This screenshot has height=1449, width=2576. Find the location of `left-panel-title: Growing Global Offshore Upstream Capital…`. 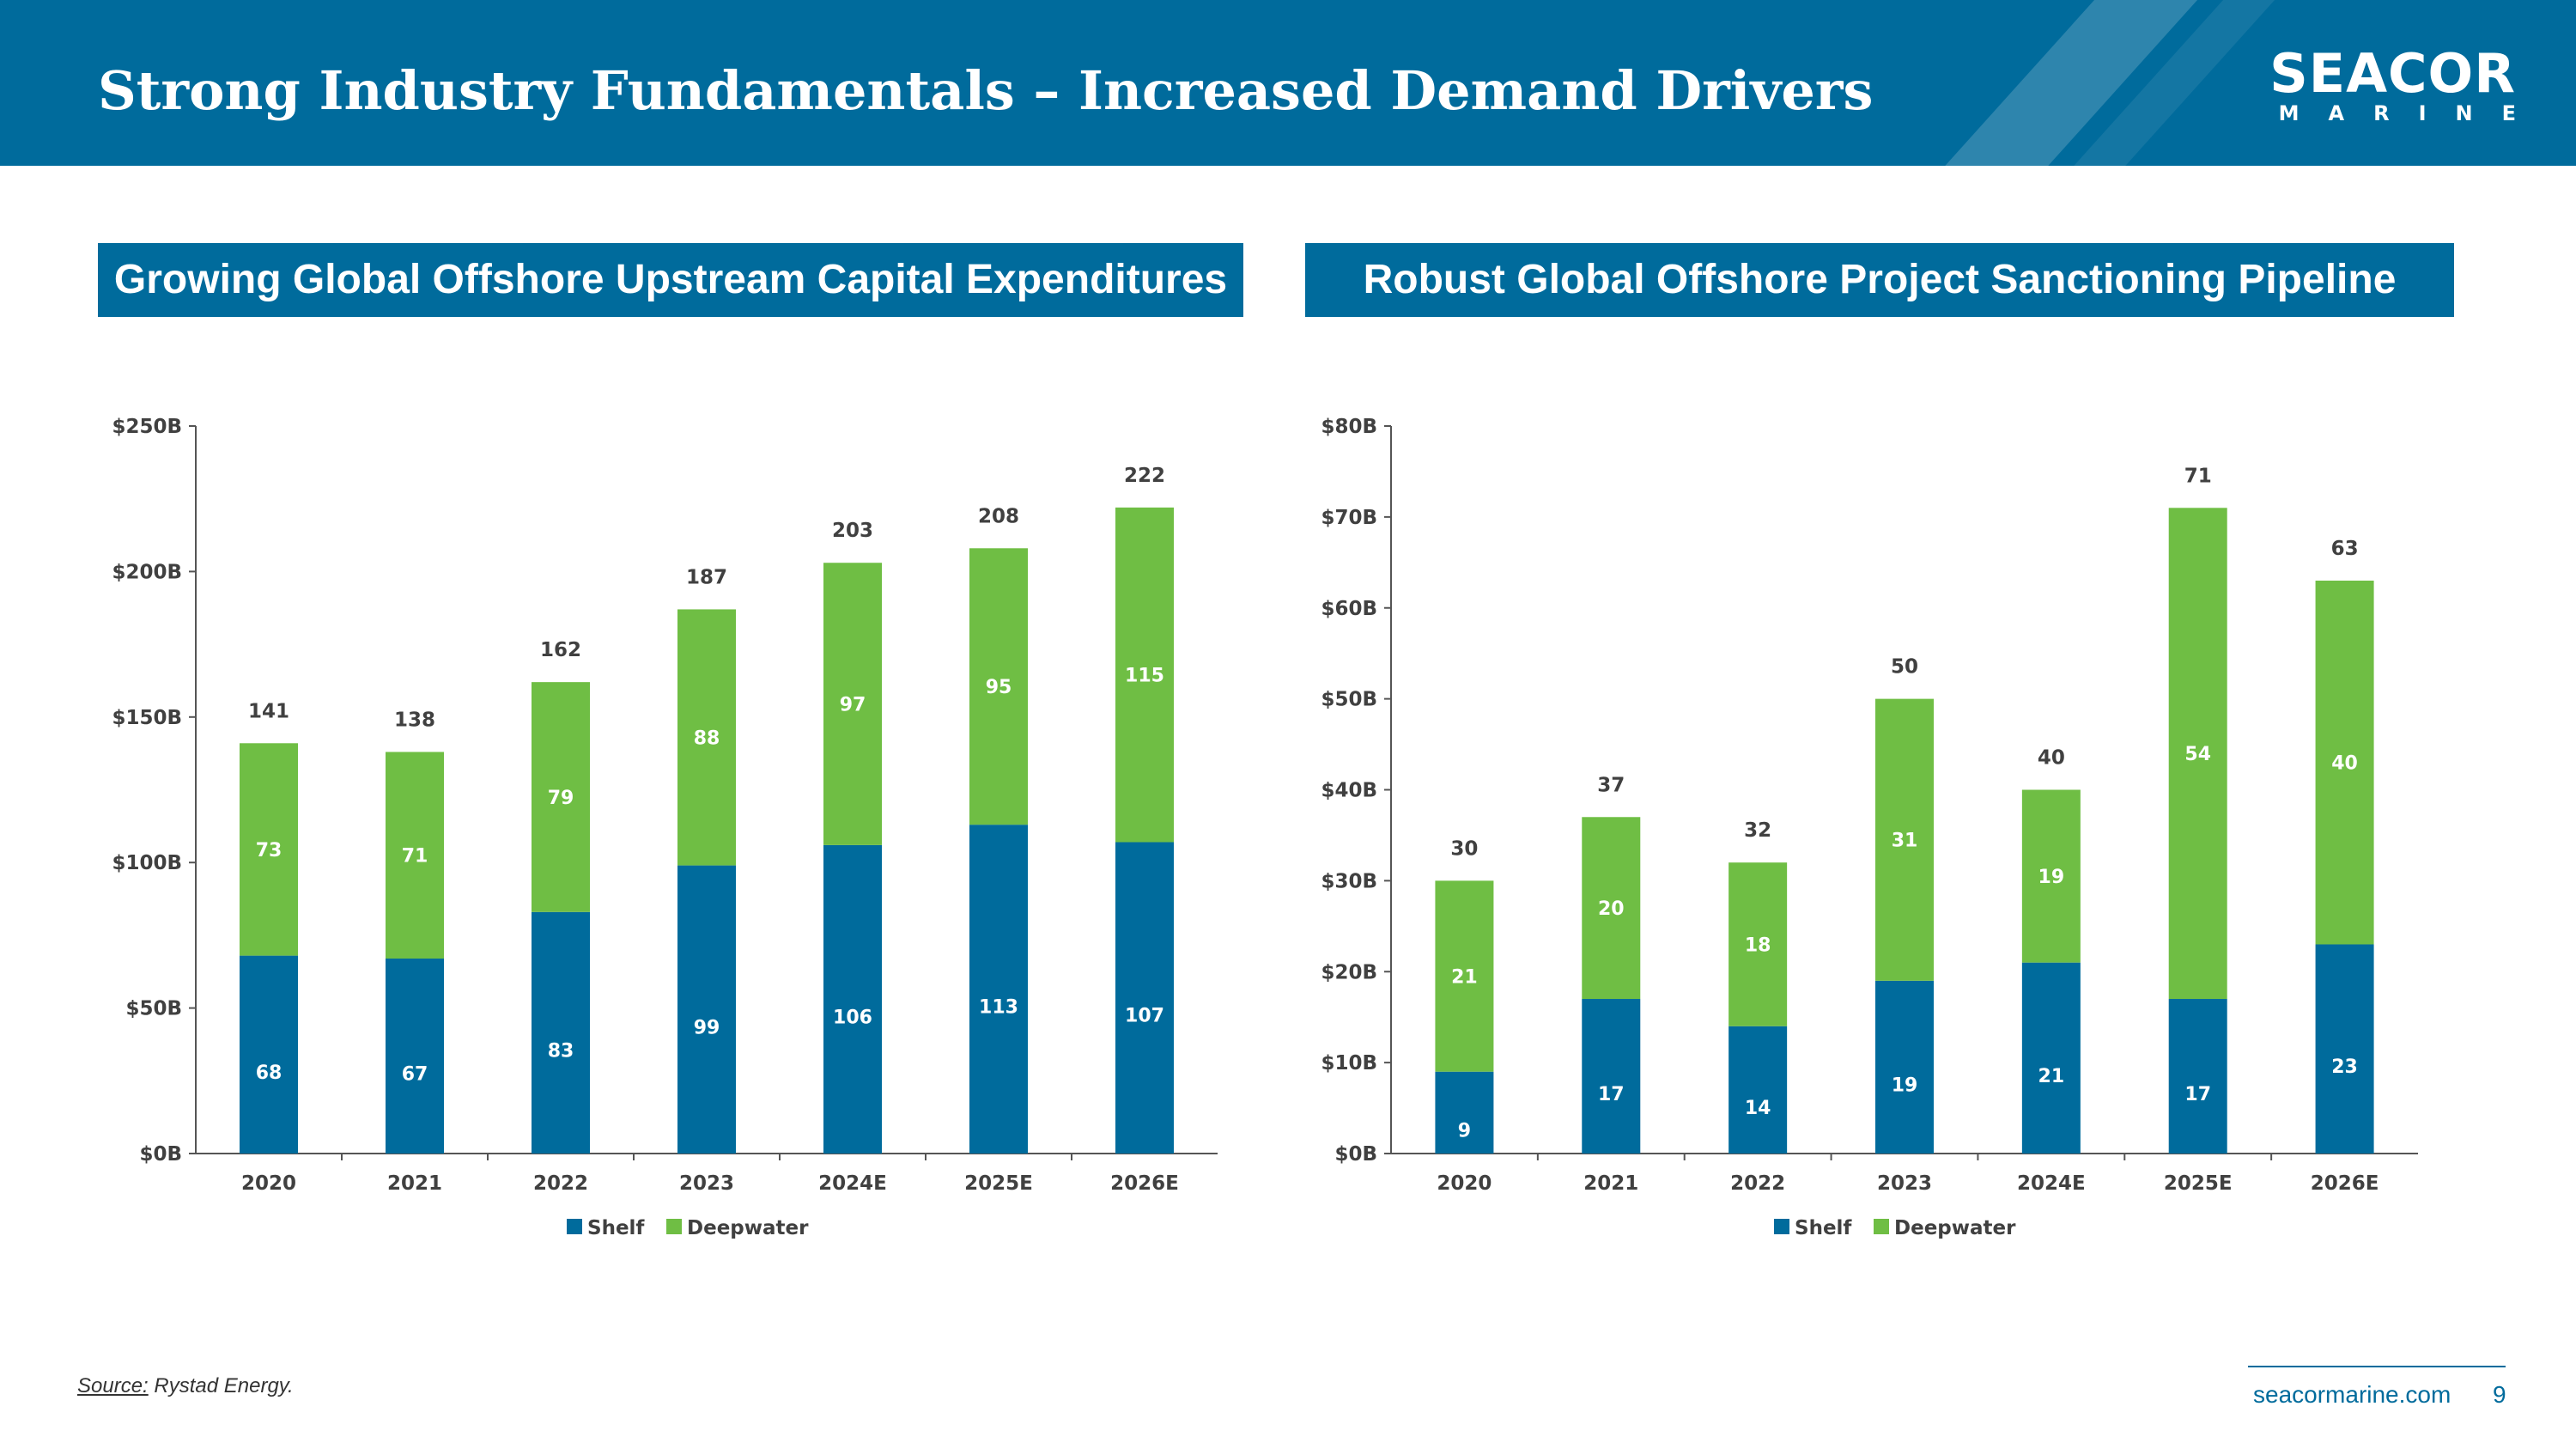

left-panel-title: Growing Global Offshore Upstream Capital… is located at coordinates (671, 280).